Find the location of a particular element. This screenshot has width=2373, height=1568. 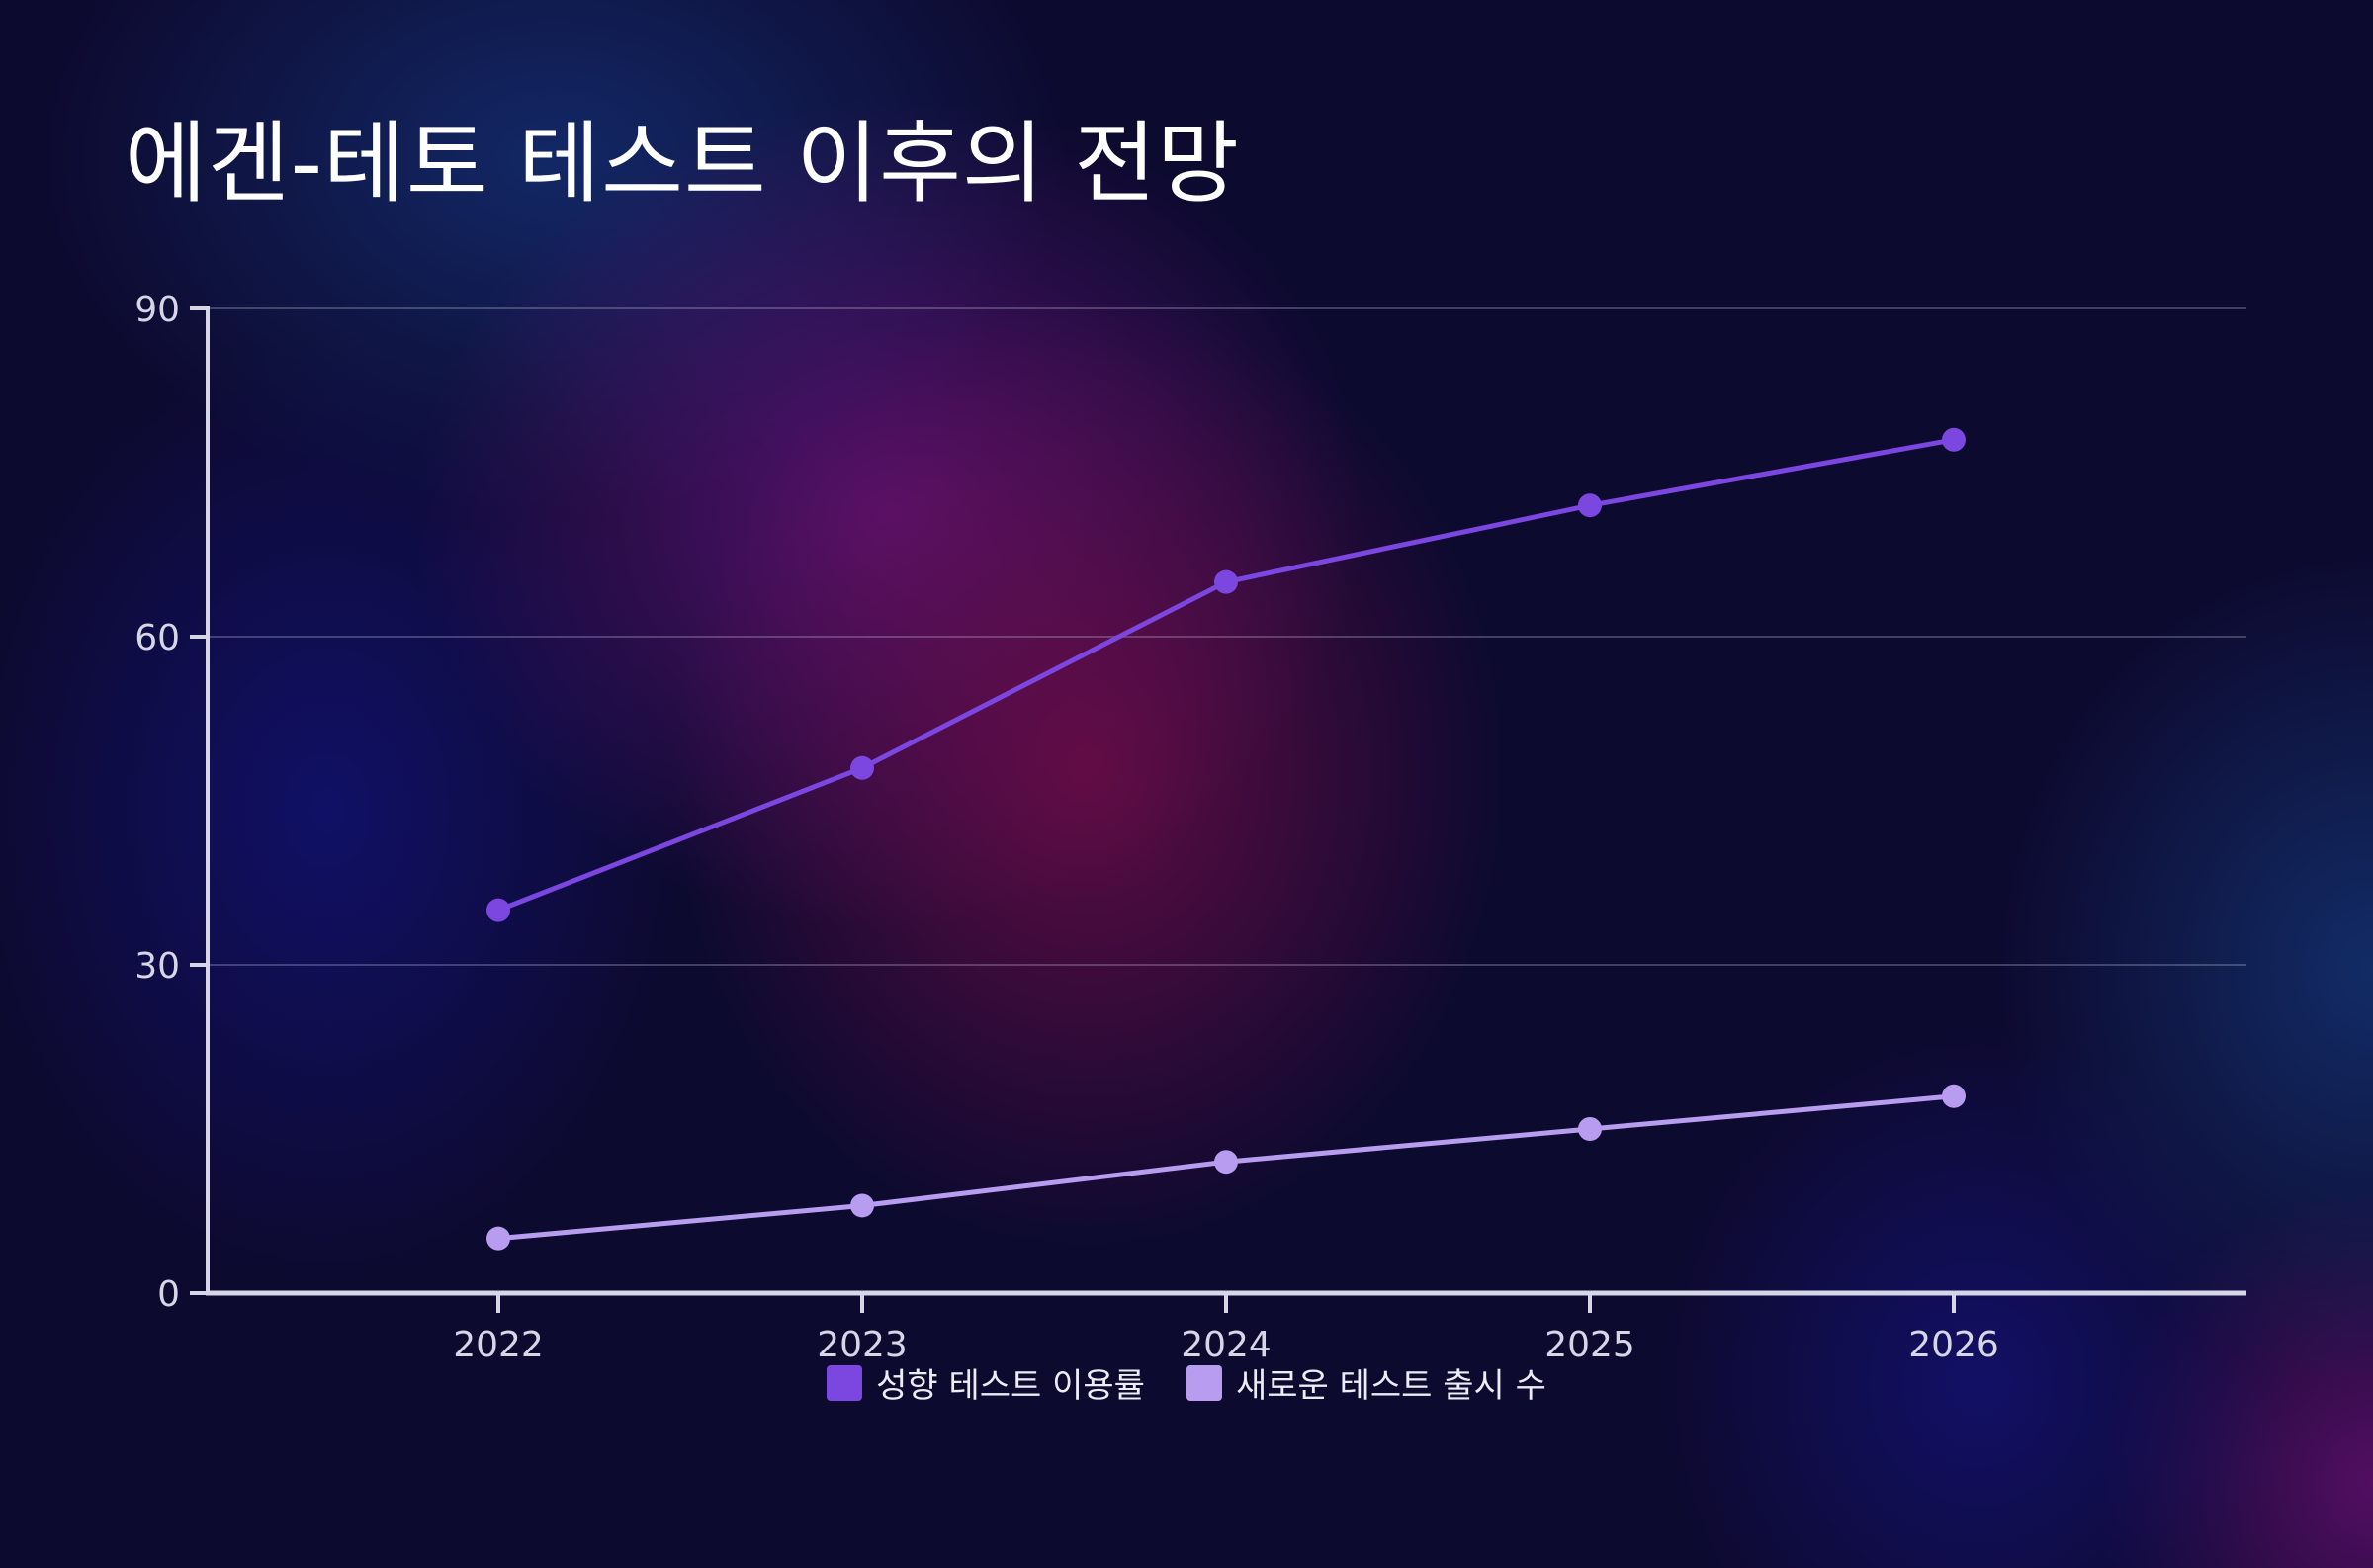

data-point-series-1-2022 is located at coordinates (498, 1238).